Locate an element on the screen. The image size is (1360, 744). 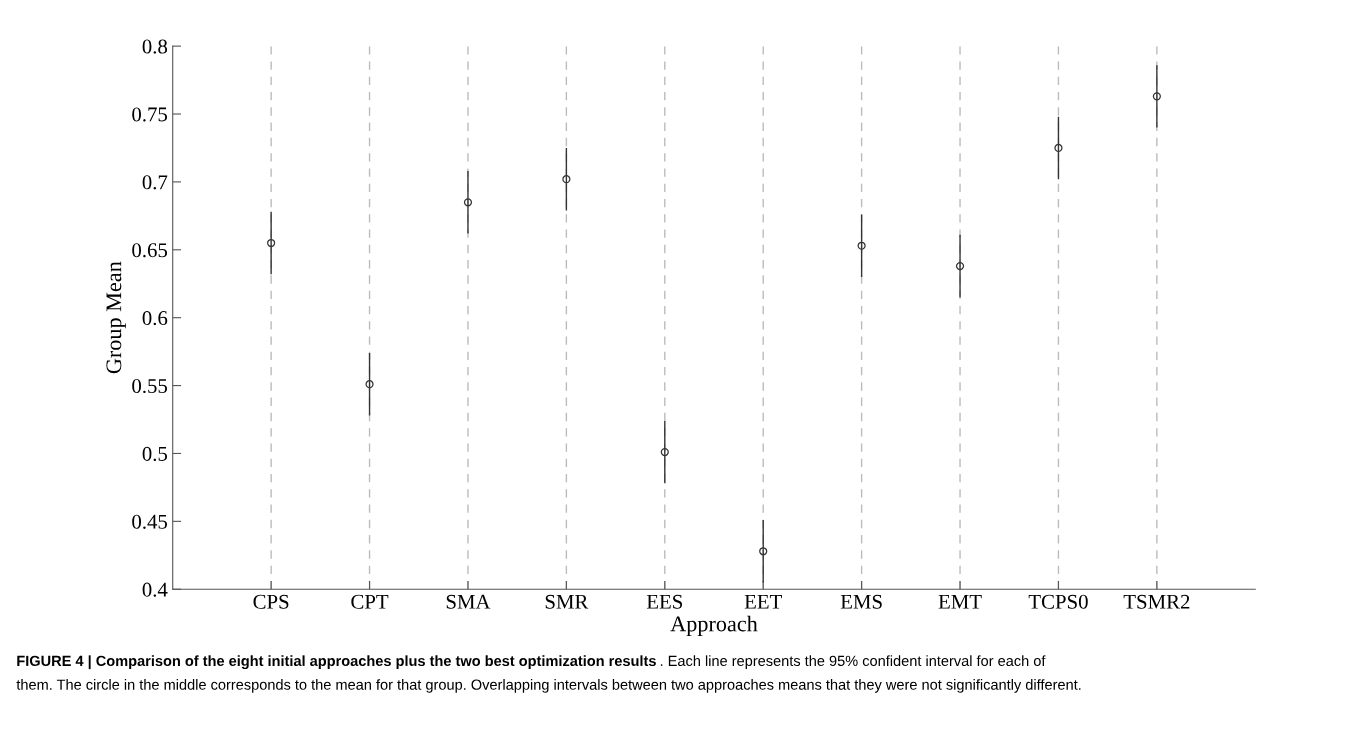
x-tick-label: CPT is located at coordinates (370, 601).